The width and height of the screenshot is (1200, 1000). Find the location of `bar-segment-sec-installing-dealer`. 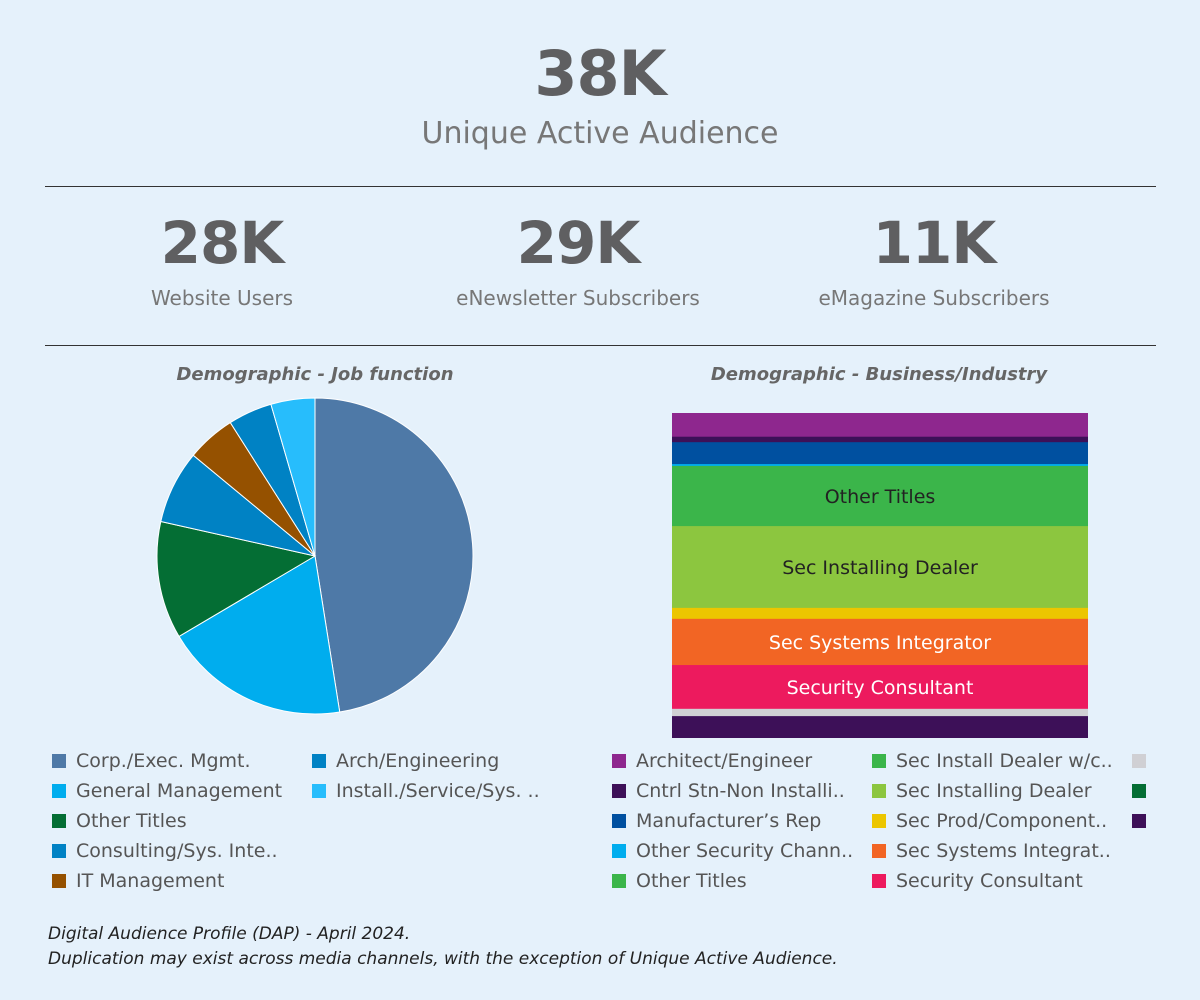

bar-segment-sec-installing-dealer is located at coordinates (880, 567).